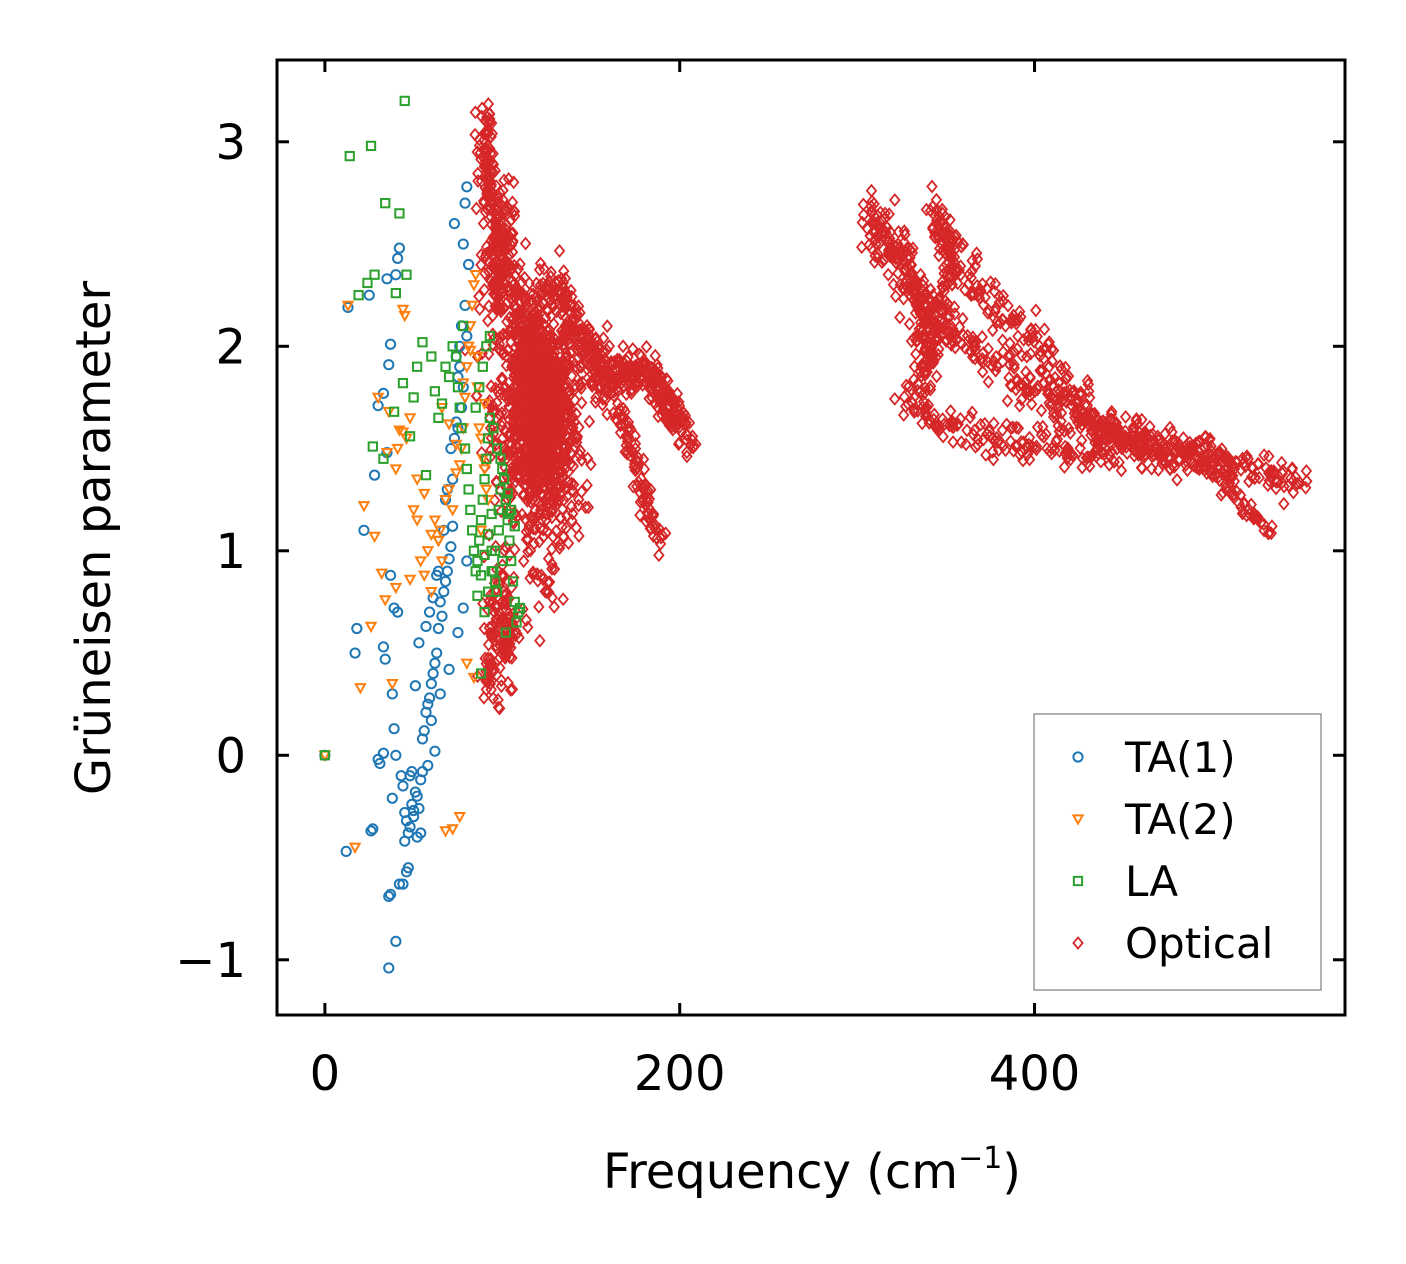  Describe the element at coordinates (94, 538) in the screenshot. I see `y-axis-title: Grüneisen parameter` at that location.